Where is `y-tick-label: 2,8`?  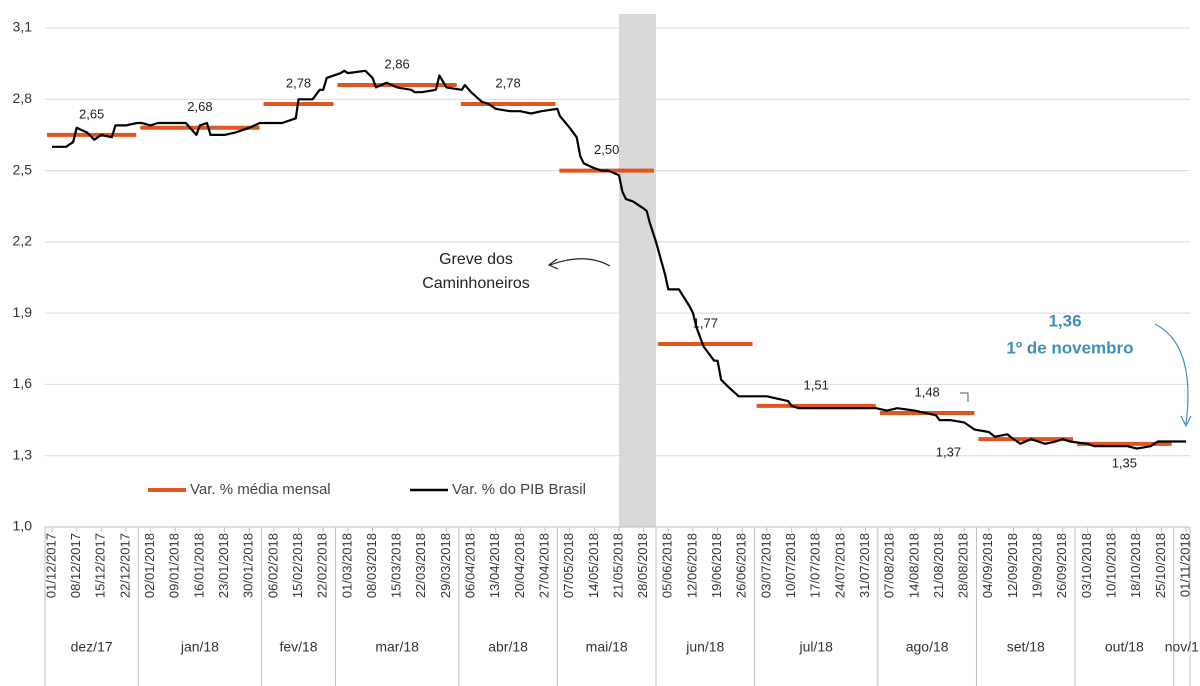 y-tick-label: 2,8 is located at coordinates (23, 98).